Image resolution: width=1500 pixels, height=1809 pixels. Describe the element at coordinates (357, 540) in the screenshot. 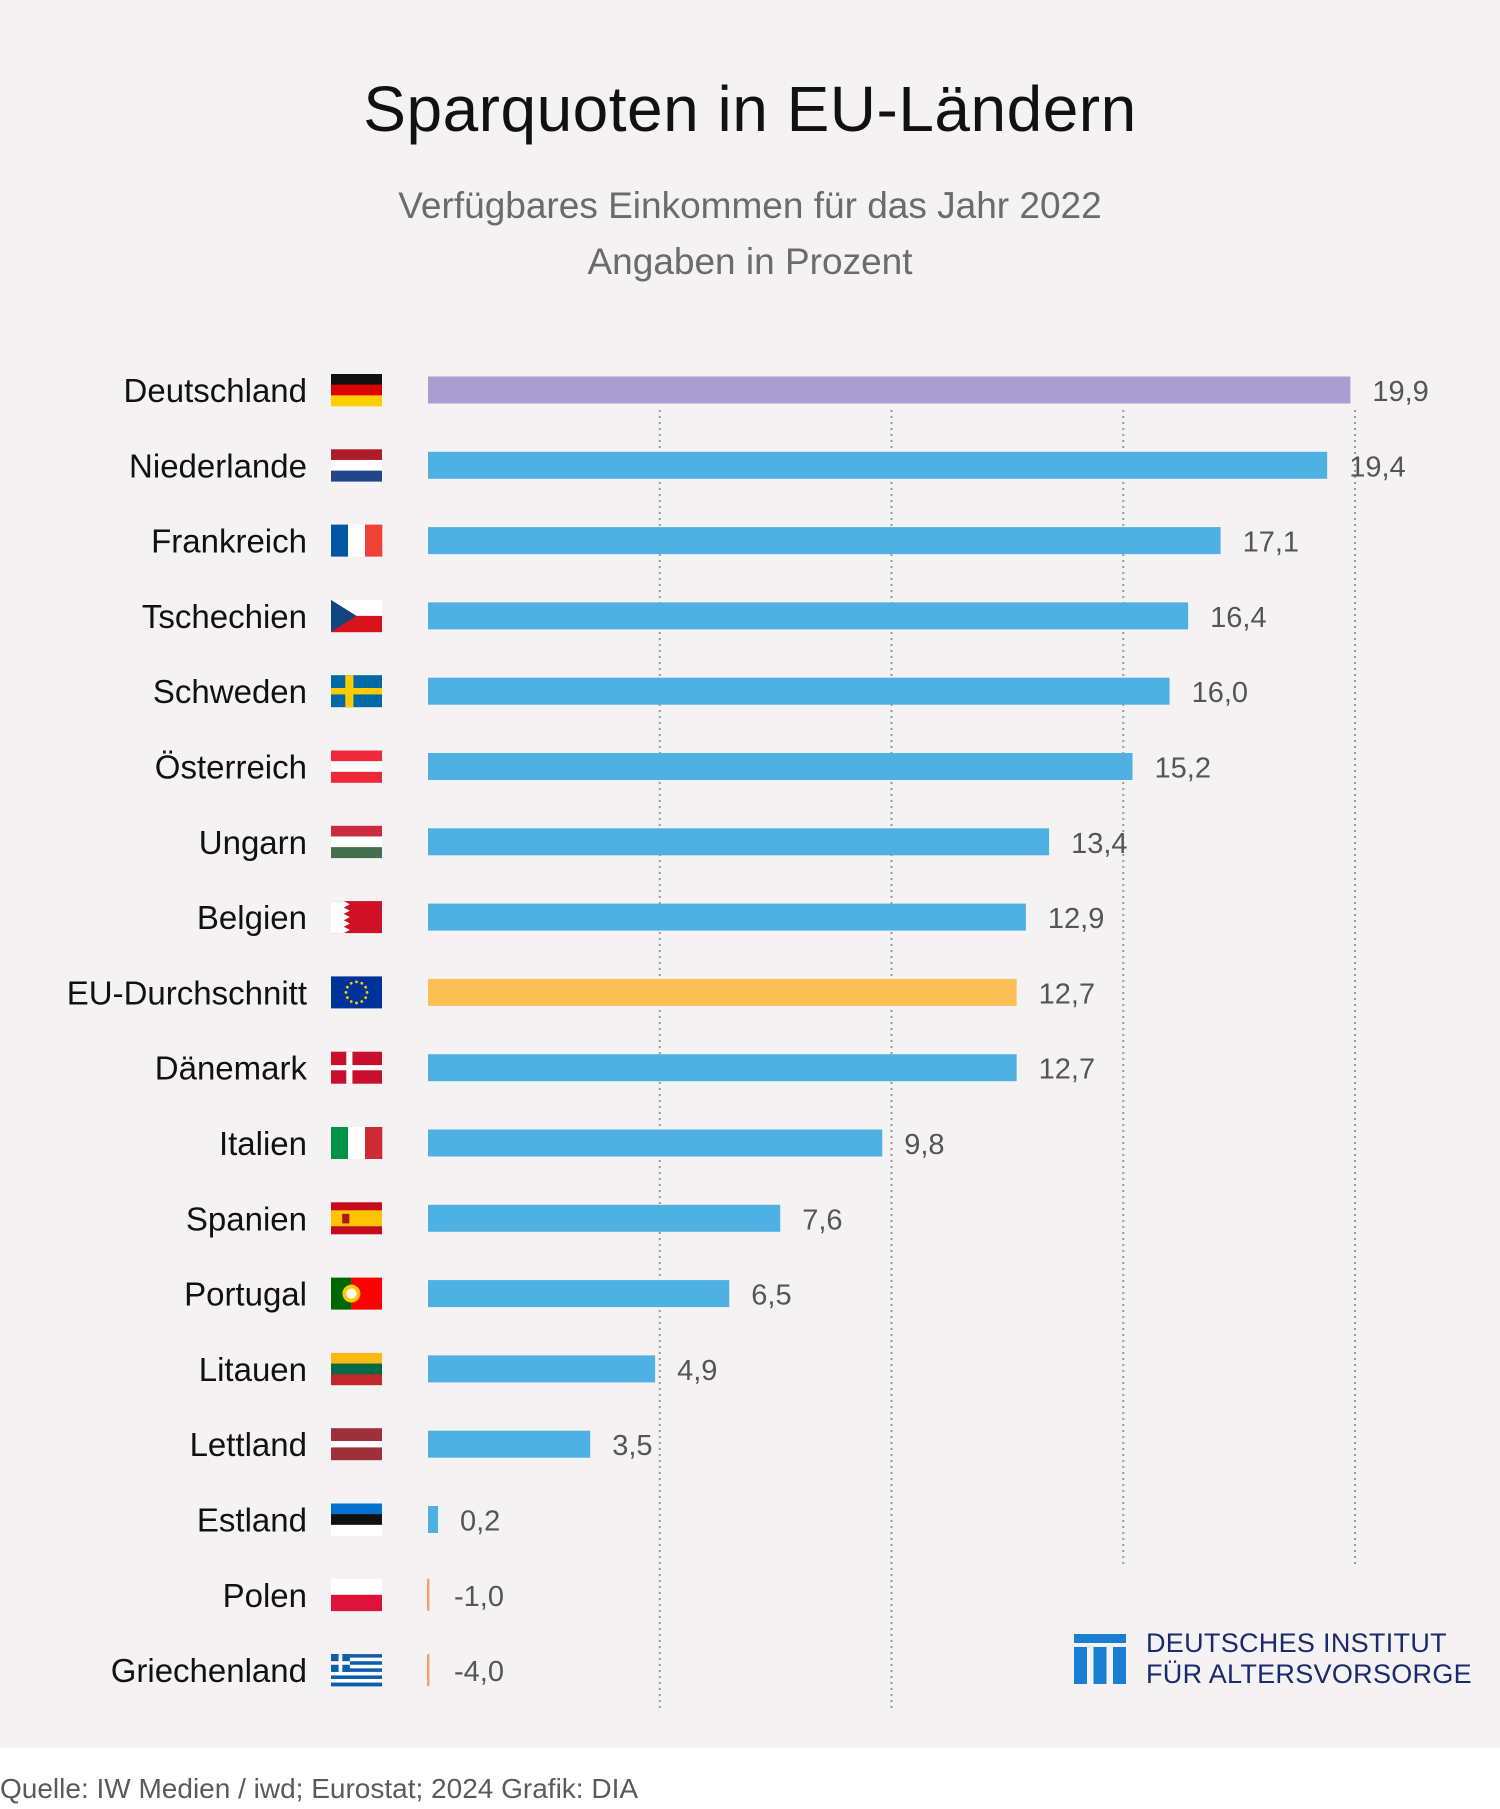

I see `flag-france-icon` at that location.